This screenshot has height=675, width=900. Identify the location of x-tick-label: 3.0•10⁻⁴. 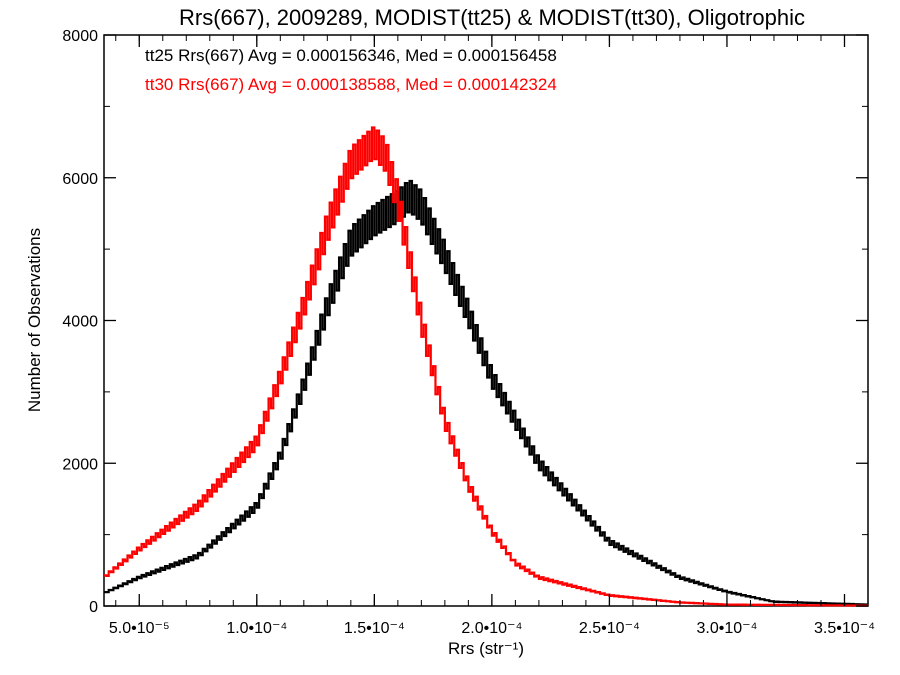
(726, 628).